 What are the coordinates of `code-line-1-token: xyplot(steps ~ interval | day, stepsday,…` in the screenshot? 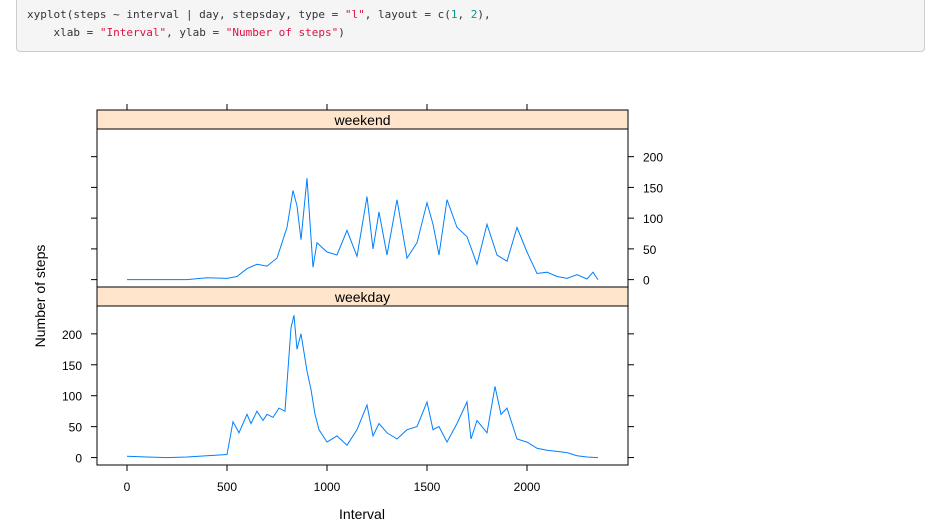 It's located at (186, 14).